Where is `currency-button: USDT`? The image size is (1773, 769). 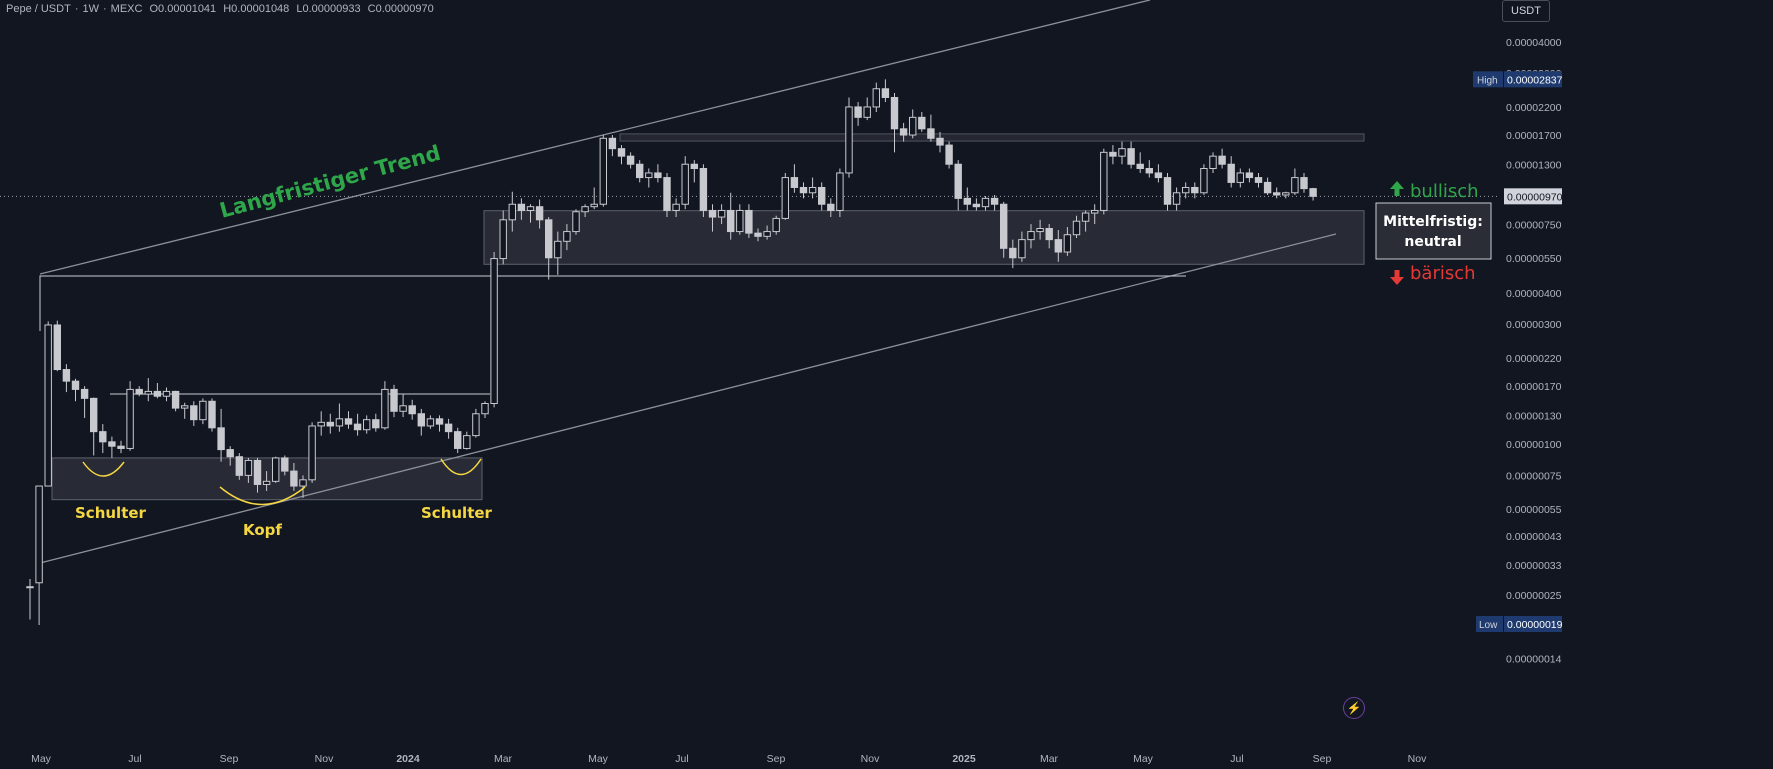 currency-button: USDT is located at coordinates (1526, 11).